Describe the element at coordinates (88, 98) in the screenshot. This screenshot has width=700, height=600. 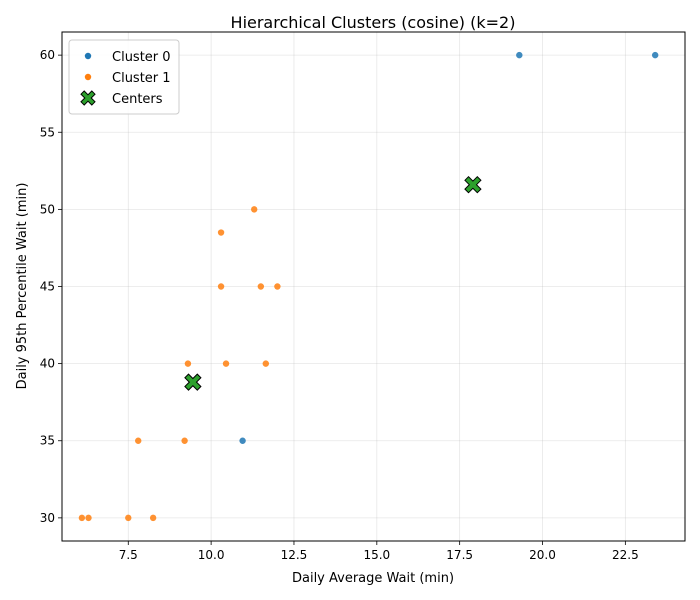
I see `legend-marker-centers` at that location.